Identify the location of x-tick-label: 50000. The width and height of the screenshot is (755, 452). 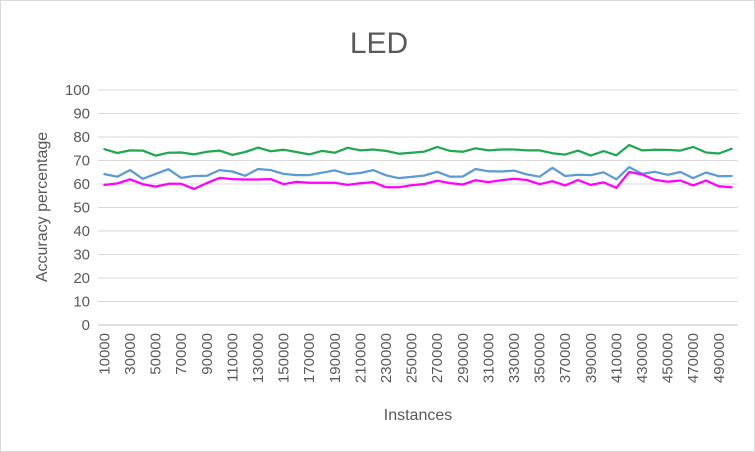
(156, 354).